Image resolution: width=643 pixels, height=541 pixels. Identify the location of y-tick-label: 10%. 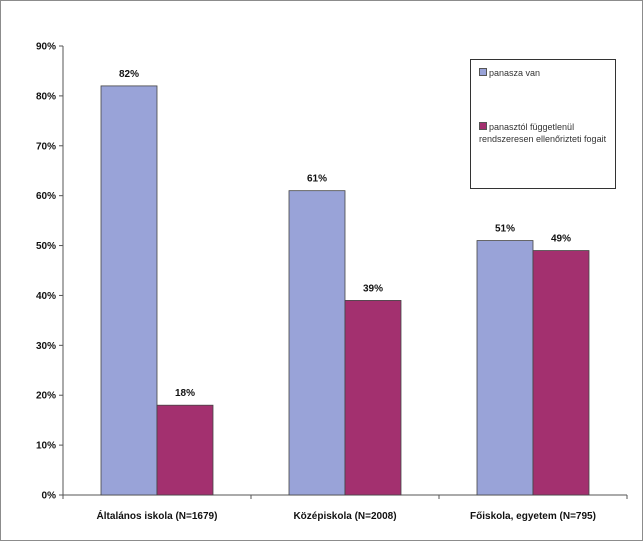
(46, 446).